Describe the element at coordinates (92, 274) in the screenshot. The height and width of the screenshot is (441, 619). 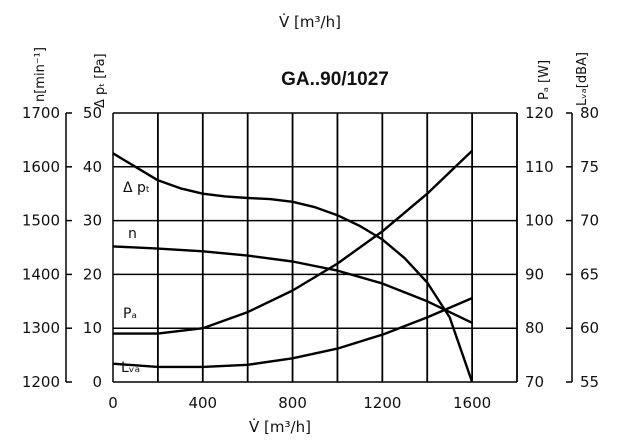
I see `dpt-tick-label: 20` at that location.